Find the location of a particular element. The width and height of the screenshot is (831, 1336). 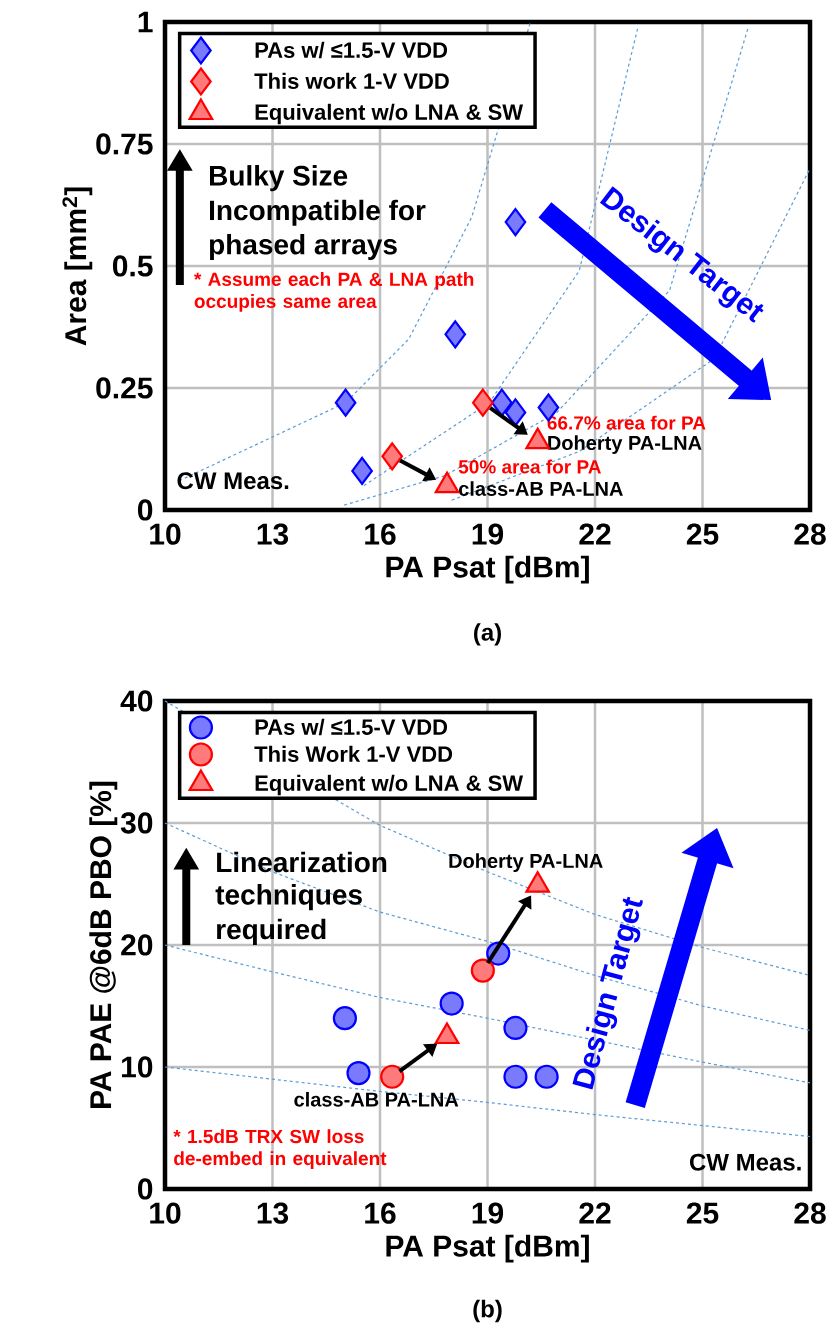

annotation: Bulky Size is located at coordinates (279, 178).